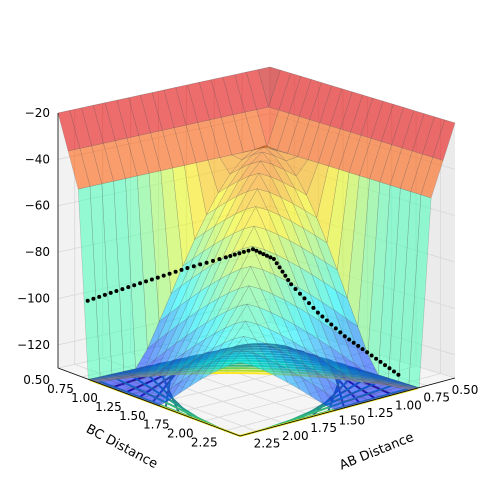 This screenshot has height=496, width=500. What do you see at coordinates (347, 407) in the screenshot?
I see `ab-axis-line` at bounding box center [347, 407].